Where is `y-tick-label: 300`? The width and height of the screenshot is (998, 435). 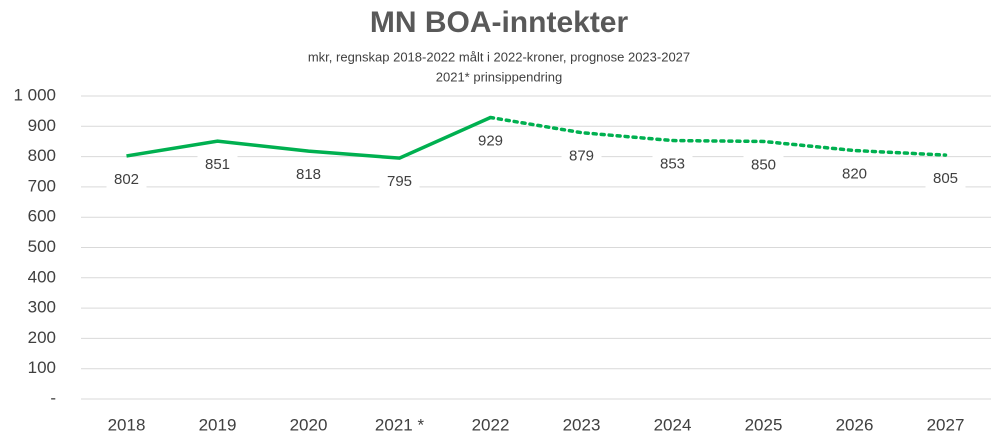
y-tick-label: 300 is located at coordinates (42, 307).